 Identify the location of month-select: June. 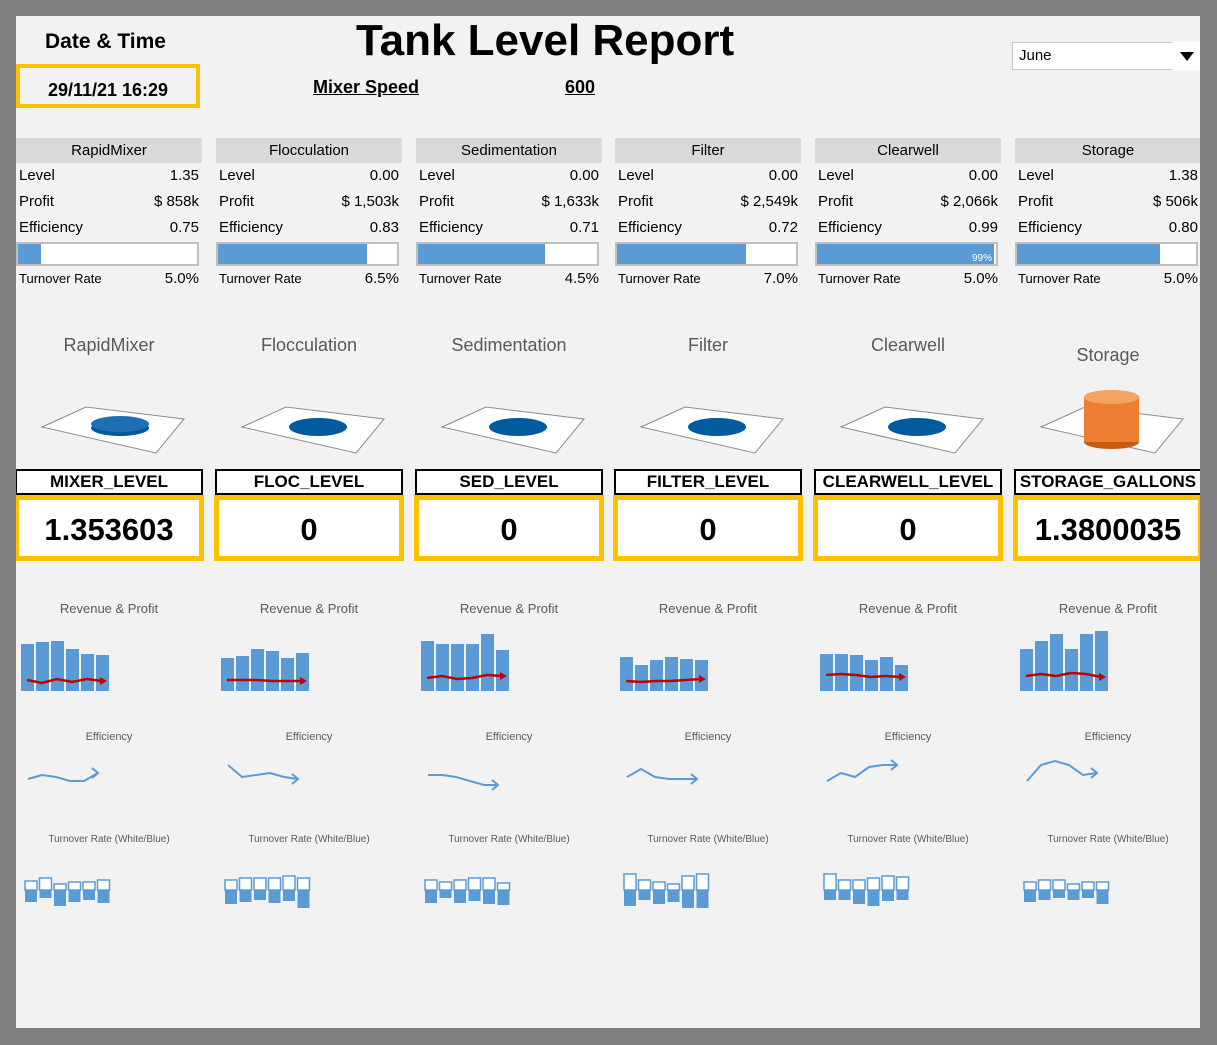
(1106, 56).